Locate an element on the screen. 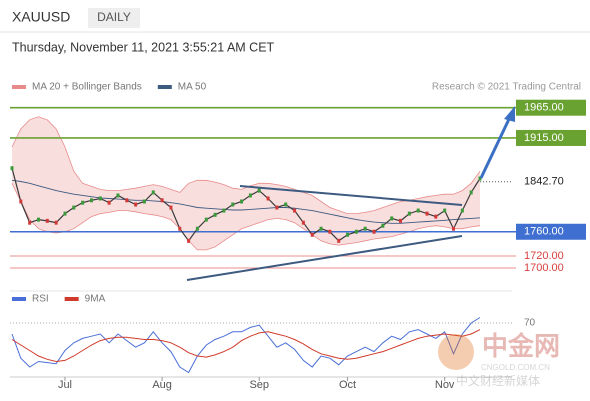  band-lower is located at coordinates (246, 217).